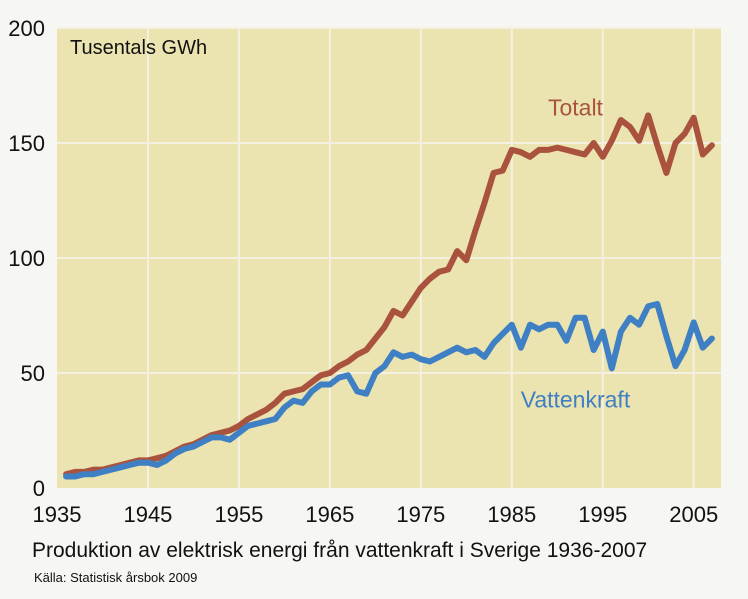 This screenshot has height=599, width=748. I want to click on x-tick-label: 1935, so click(57, 514).